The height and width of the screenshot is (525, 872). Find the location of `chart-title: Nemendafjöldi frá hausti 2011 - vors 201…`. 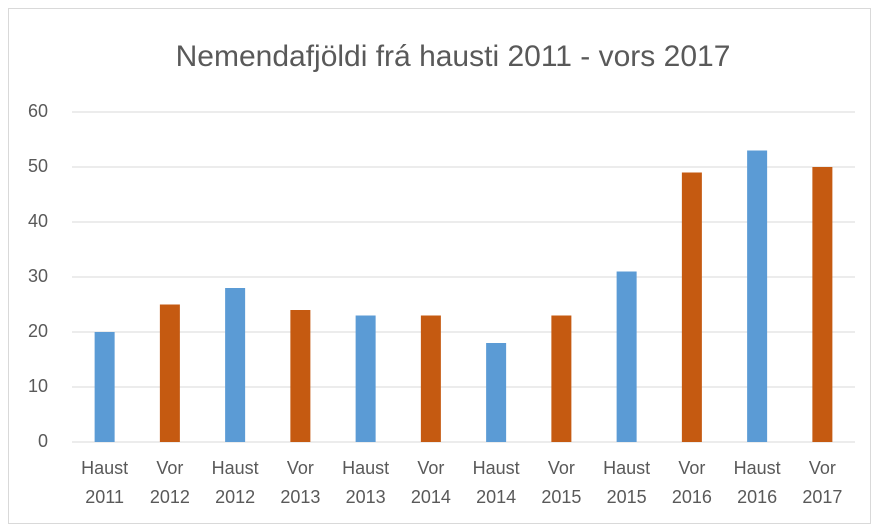

chart-title: Nemendafjöldi frá hausti 2011 - vors 201… is located at coordinates (453, 56).